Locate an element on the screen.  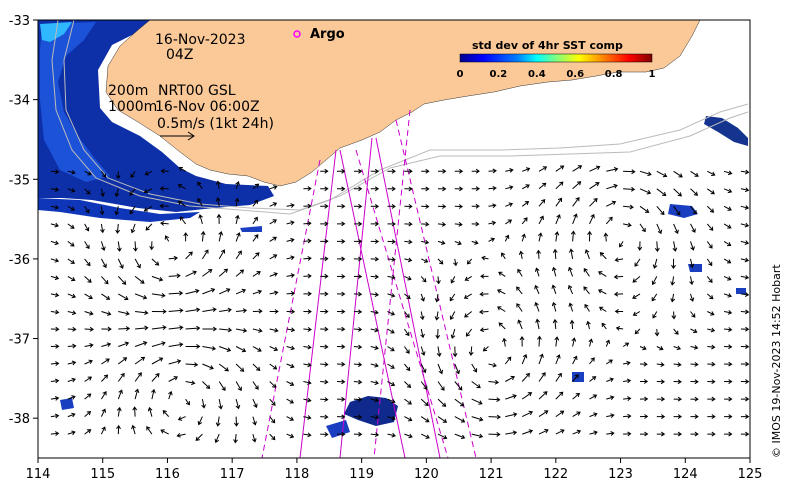
y-tick-label: -36 is located at coordinates (19, 260).